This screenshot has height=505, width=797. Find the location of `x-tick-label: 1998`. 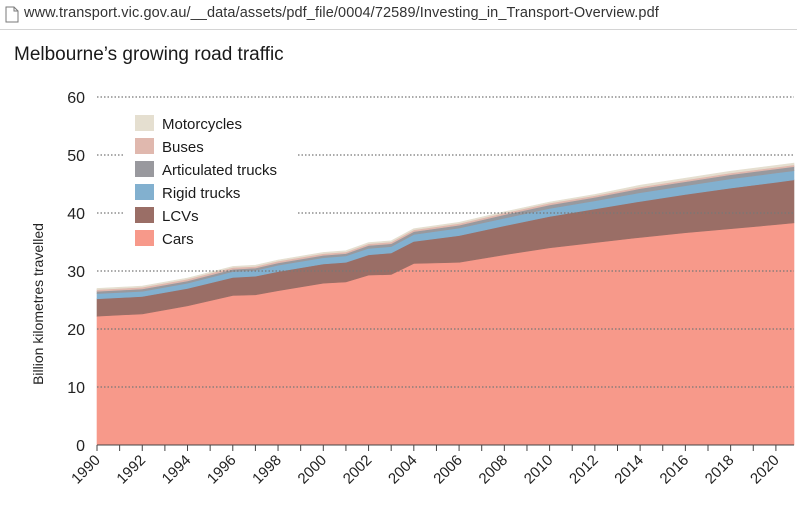

x-tick-label: 1998 is located at coordinates (267, 470).